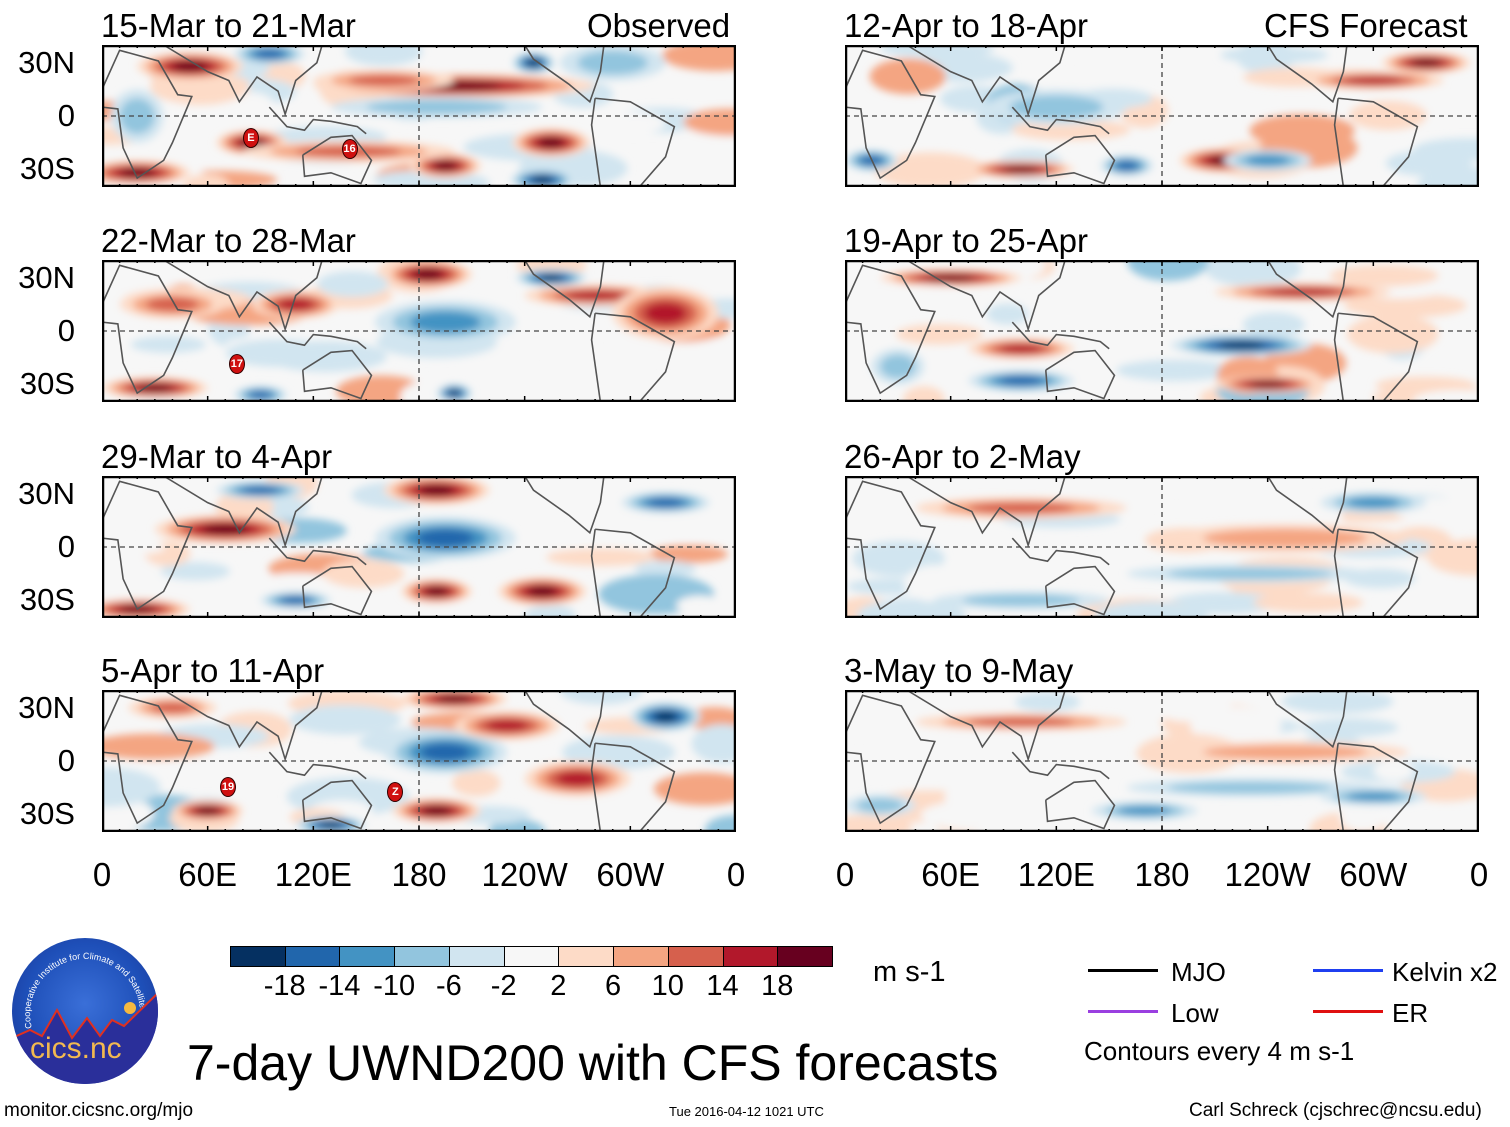 Image resolution: width=1510 pixels, height=1127 pixels. Describe the element at coordinates (394, 986) in the screenshot. I see `colorbar-label: -10` at that location.